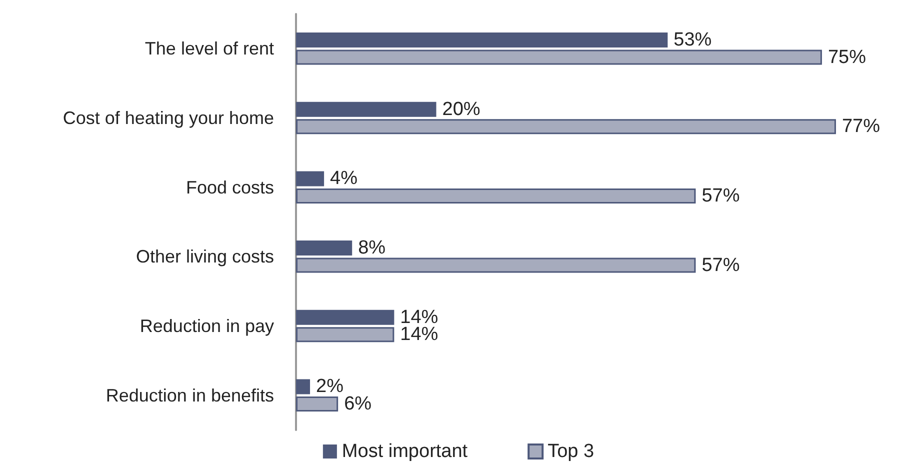 This screenshot has height=468, width=917. Describe the element at coordinates (230, 187) in the screenshot. I see `y-tick-label: Food costs` at that location.